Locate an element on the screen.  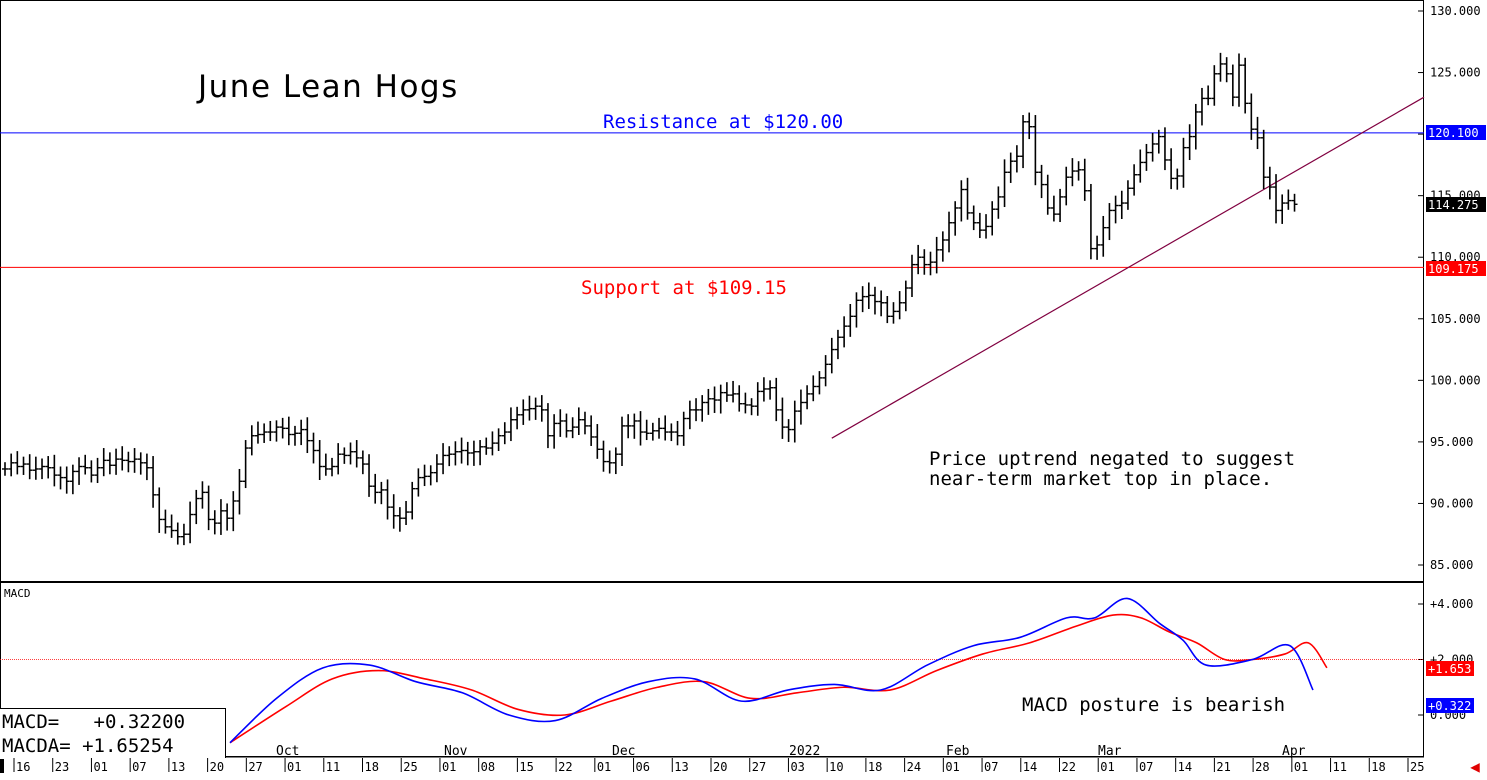
annotation-line-2: near-term market top in place. is located at coordinates (1100, 479).